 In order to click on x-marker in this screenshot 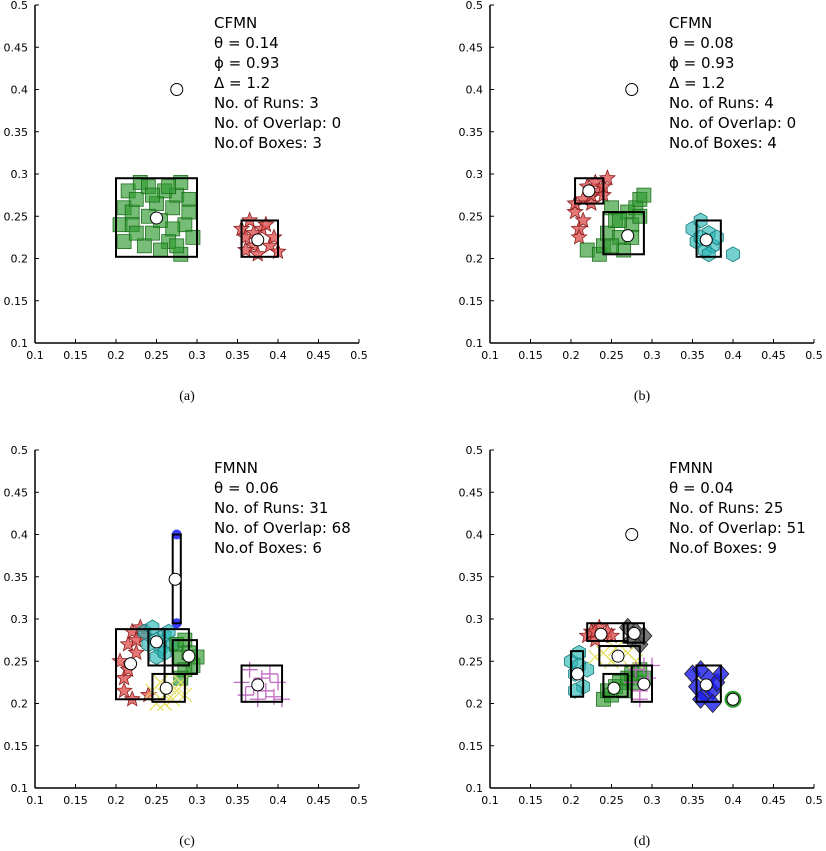, I will do `click(173, 699)`.